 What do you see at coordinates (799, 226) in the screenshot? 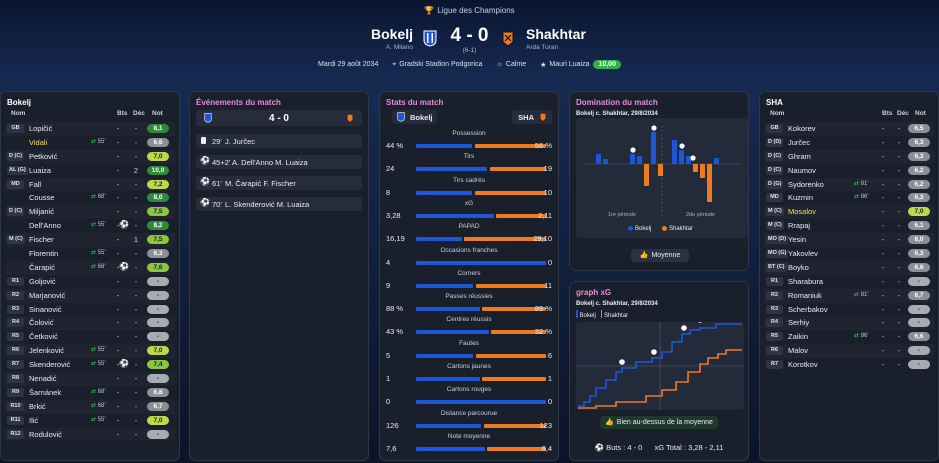
I see `player-name: Rrapaj` at bounding box center [799, 226].